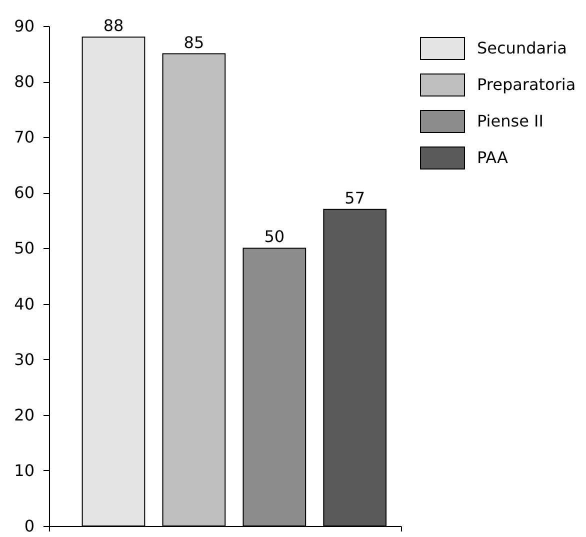  I want to click on y-tick-label: 0, so click(29, 526).